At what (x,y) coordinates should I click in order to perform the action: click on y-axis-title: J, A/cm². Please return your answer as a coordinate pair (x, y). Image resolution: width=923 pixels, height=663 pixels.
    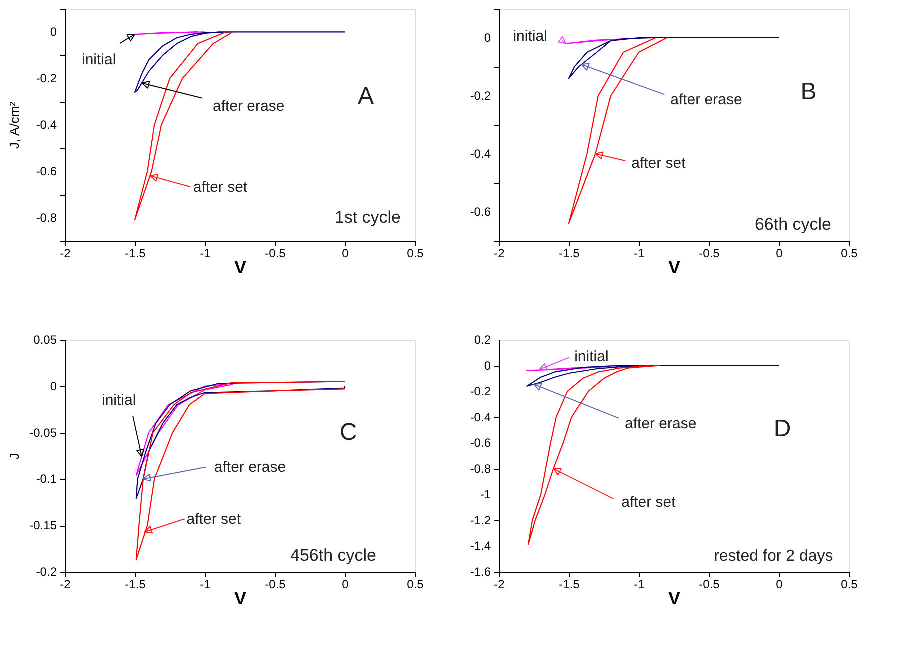
    Looking at the image, I should click on (14, 125).